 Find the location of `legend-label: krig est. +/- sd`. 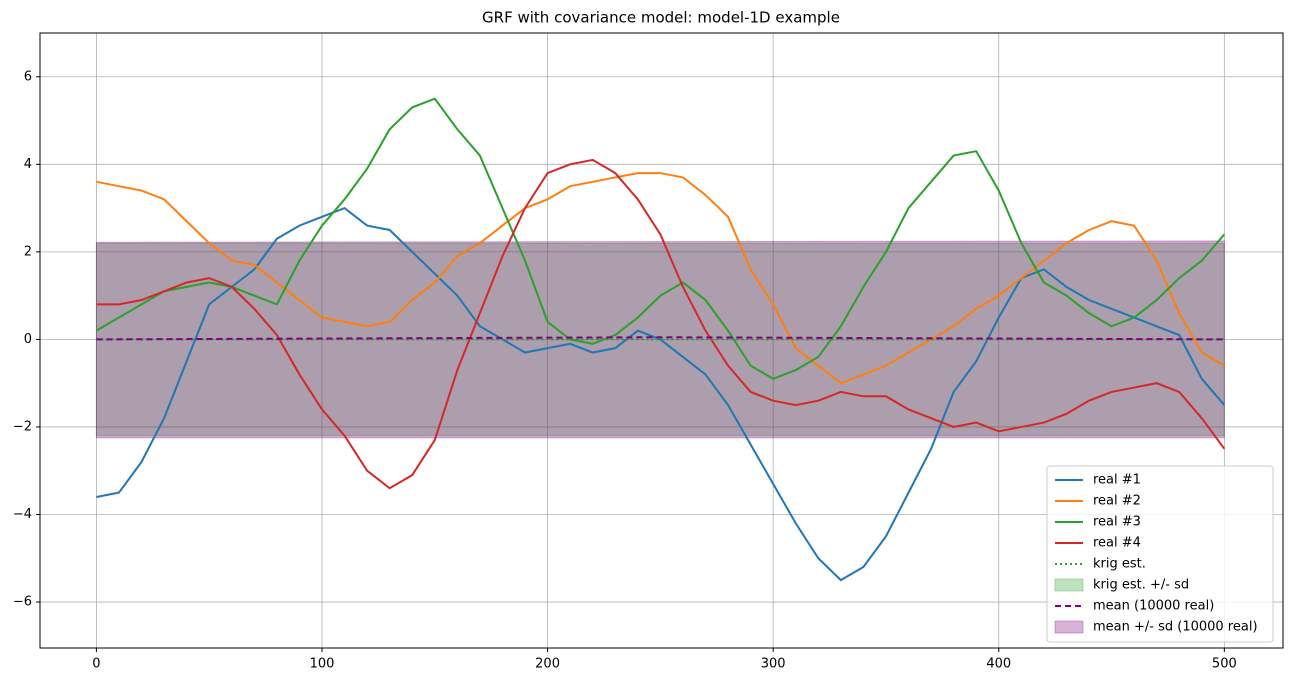

legend-label: krig est. +/- sd is located at coordinates (1141, 585).